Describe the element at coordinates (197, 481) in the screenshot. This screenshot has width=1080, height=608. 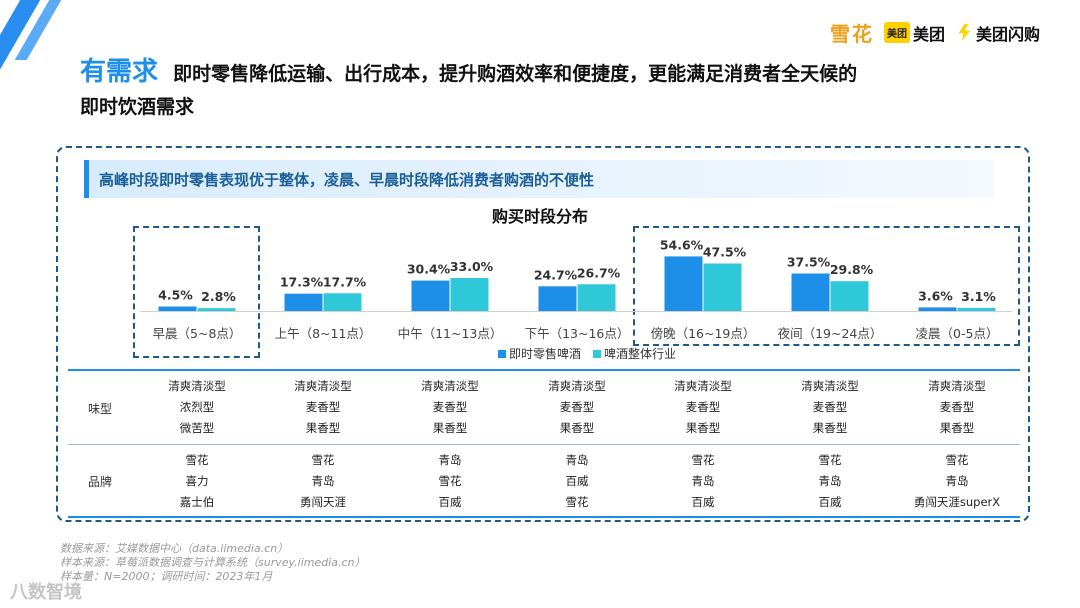
I see `brand-cell-0: 雪花 喜力 嘉士伯` at that location.